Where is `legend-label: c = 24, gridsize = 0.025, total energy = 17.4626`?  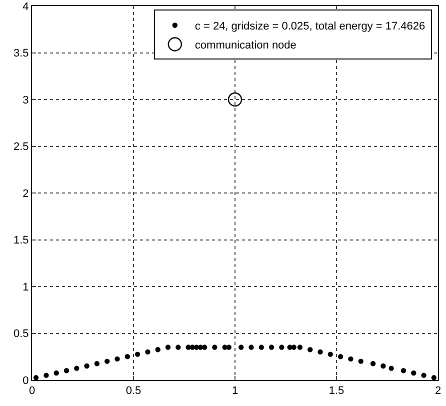 legend-label: c = 24, gridsize = 0.025, total energy = 17.4626 is located at coordinates (310, 26).